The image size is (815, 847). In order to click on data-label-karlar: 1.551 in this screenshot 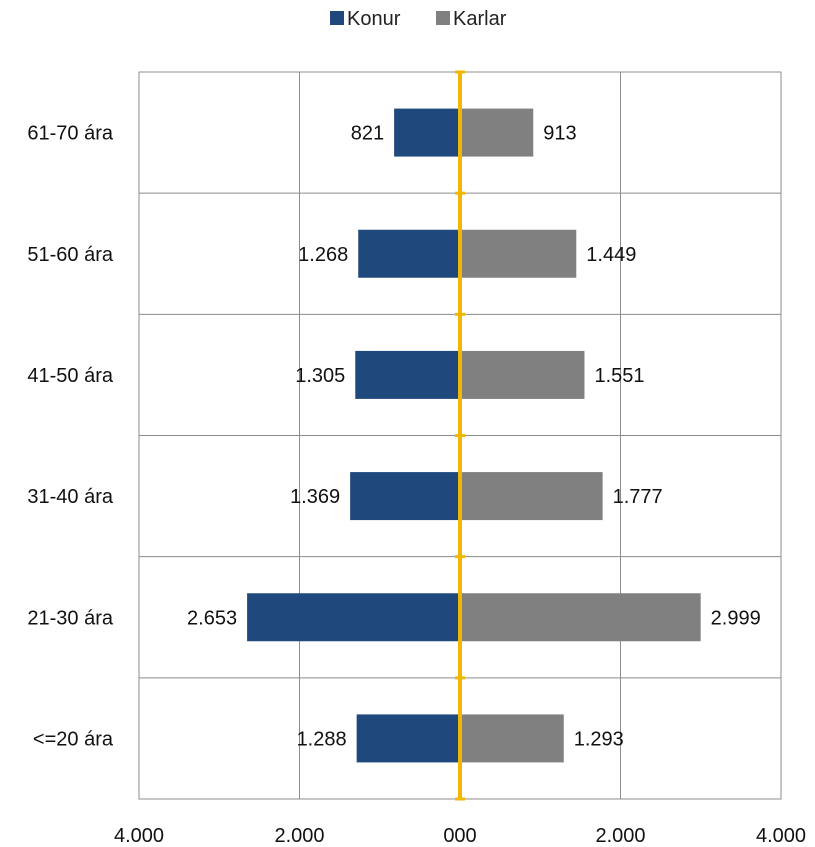, I will do `click(619, 376)`.